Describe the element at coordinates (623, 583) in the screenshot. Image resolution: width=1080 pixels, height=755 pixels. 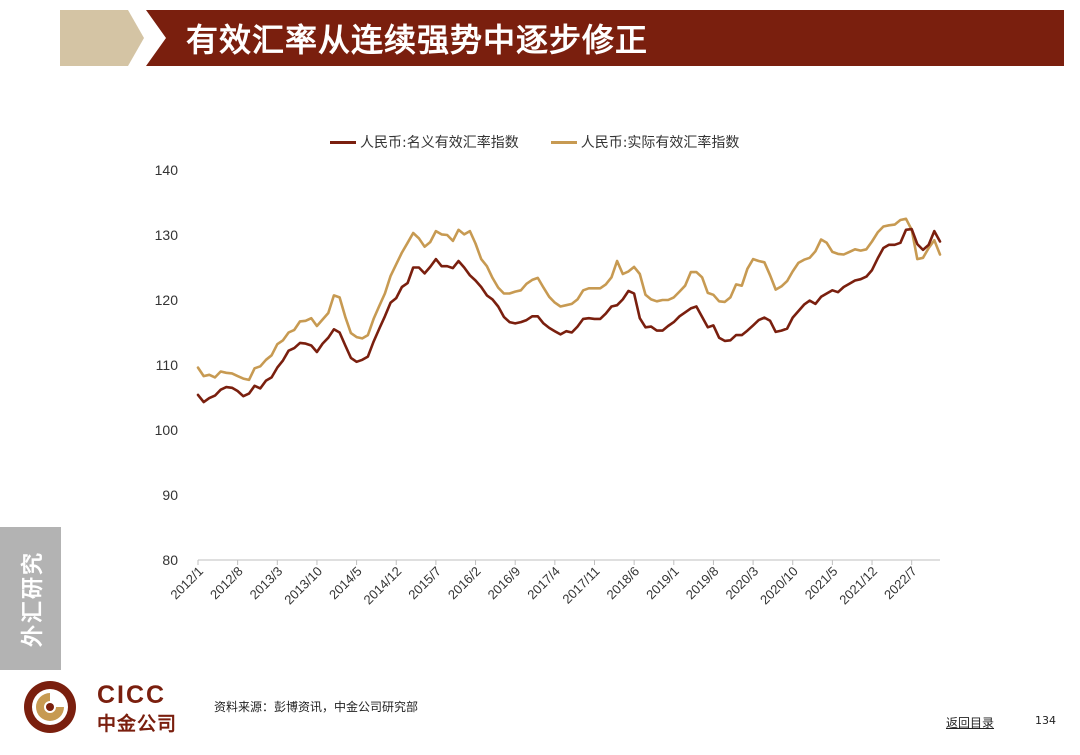
I see `x-tick-label: 2018/6` at that location.